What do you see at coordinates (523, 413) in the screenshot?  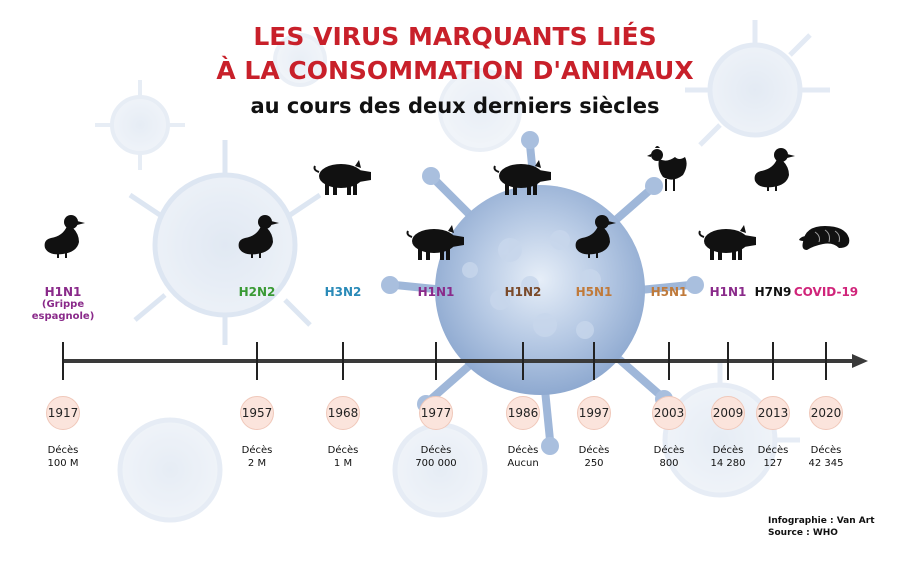 I see `year-badge: 1986` at bounding box center [523, 413].